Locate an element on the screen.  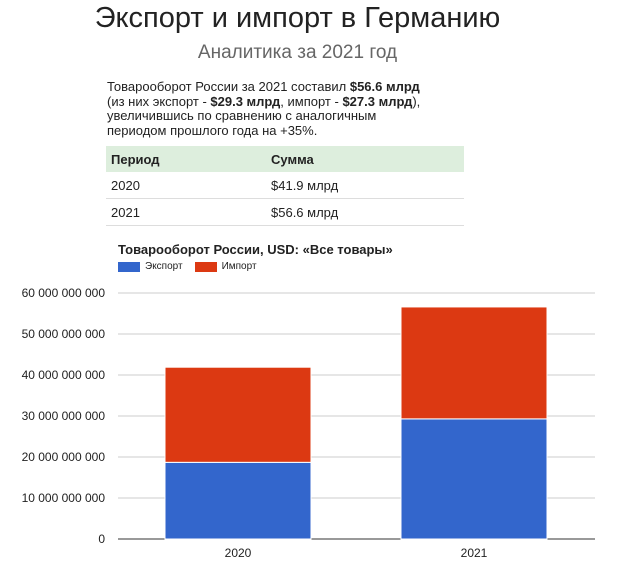
table-row: 2020 $41.9 млрд is located at coordinates (285, 185).